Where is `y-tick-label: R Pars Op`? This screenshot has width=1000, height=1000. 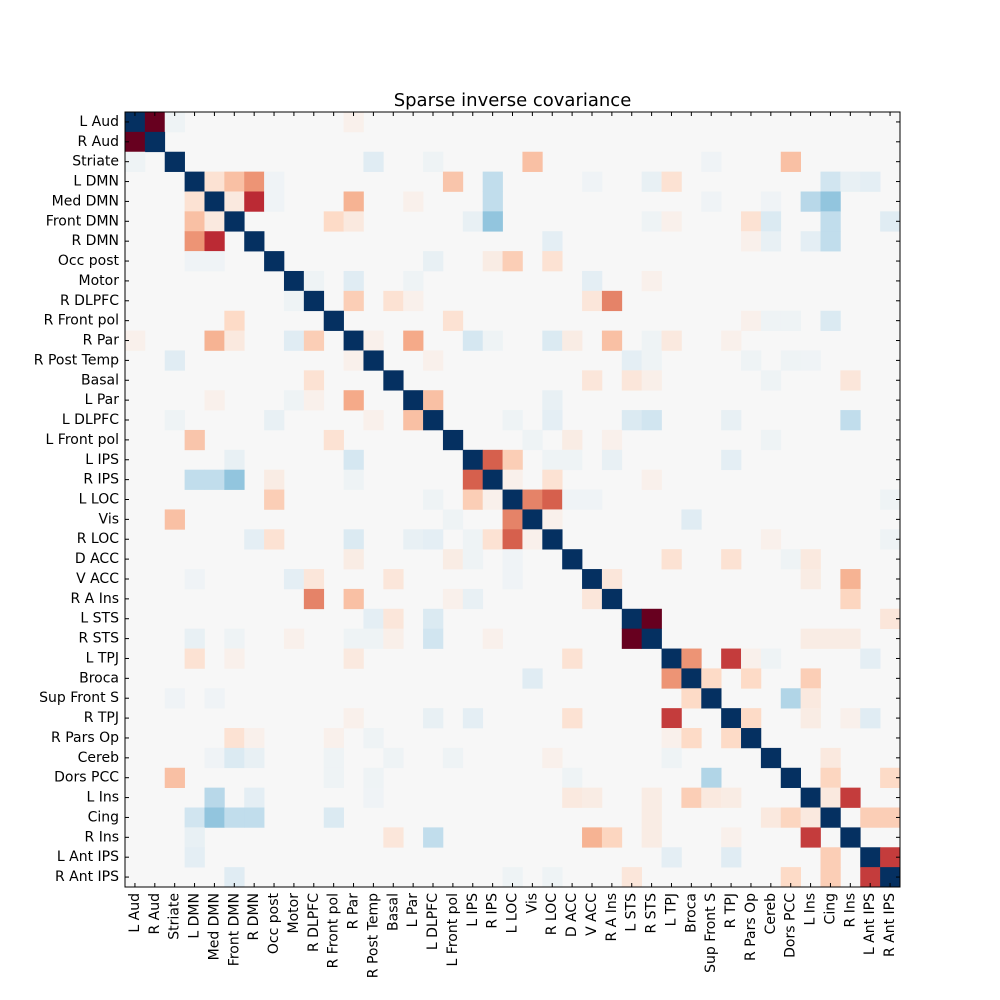
y-tick-label: R Pars Op is located at coordinates (85, 738).